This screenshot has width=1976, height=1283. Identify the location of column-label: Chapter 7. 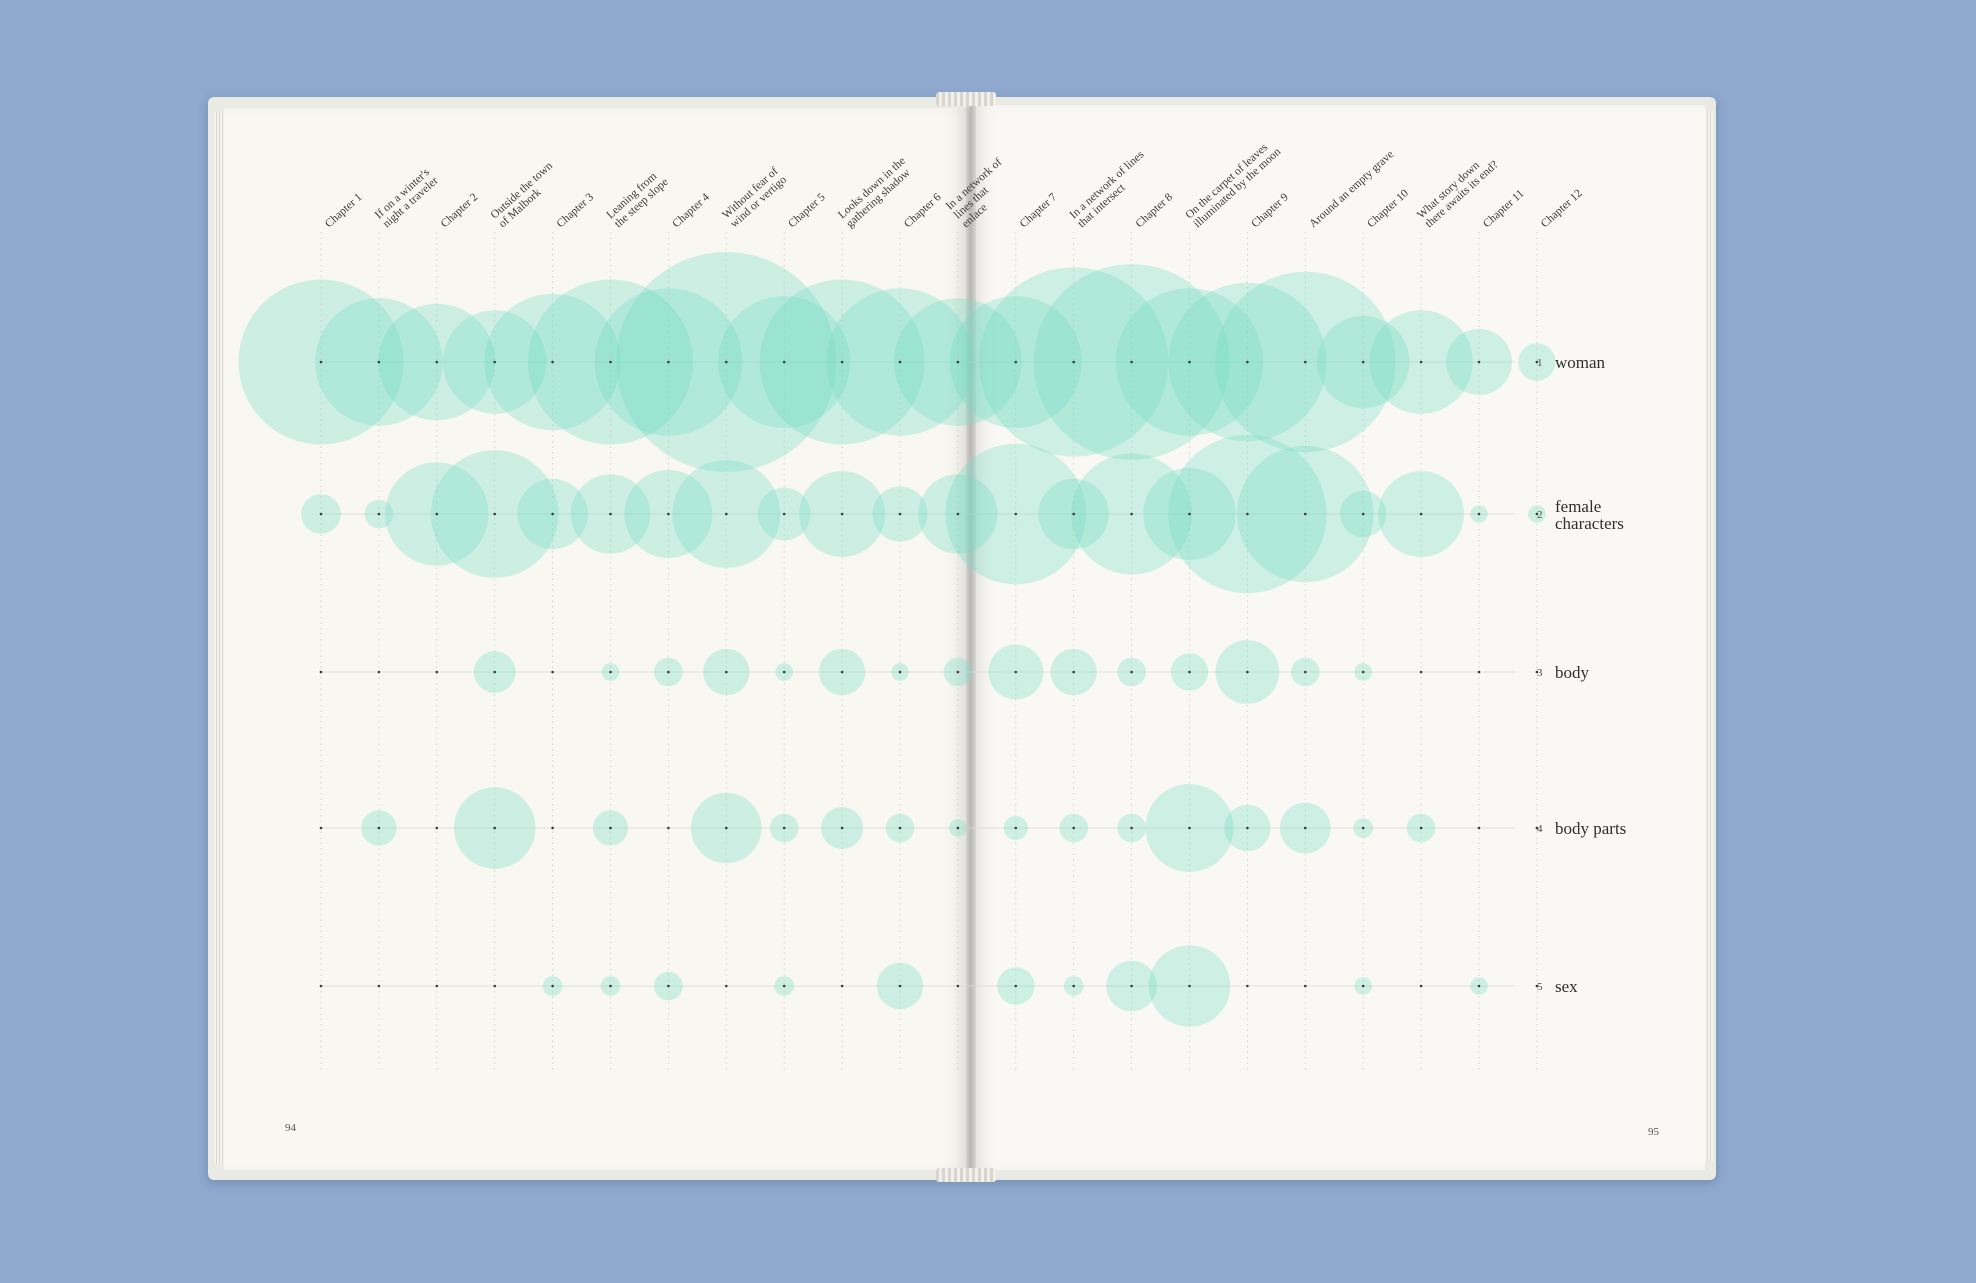
(1039, 210).